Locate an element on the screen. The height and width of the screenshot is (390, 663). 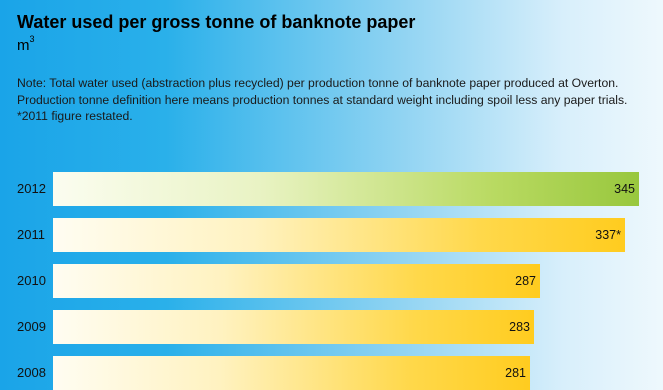
value-label: 337* is located at coordinates (608, 235).